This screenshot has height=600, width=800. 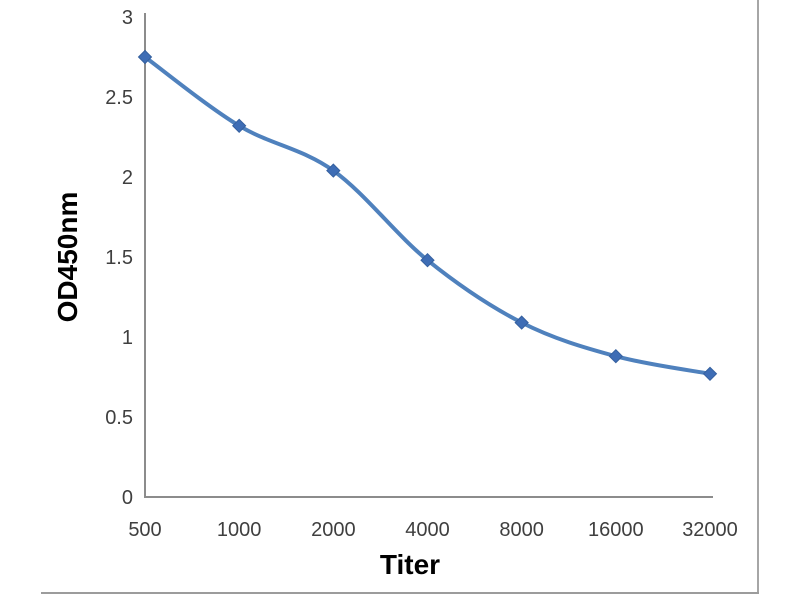 I want to click on x-tick-label: 1000, so click(x=239, y=530).